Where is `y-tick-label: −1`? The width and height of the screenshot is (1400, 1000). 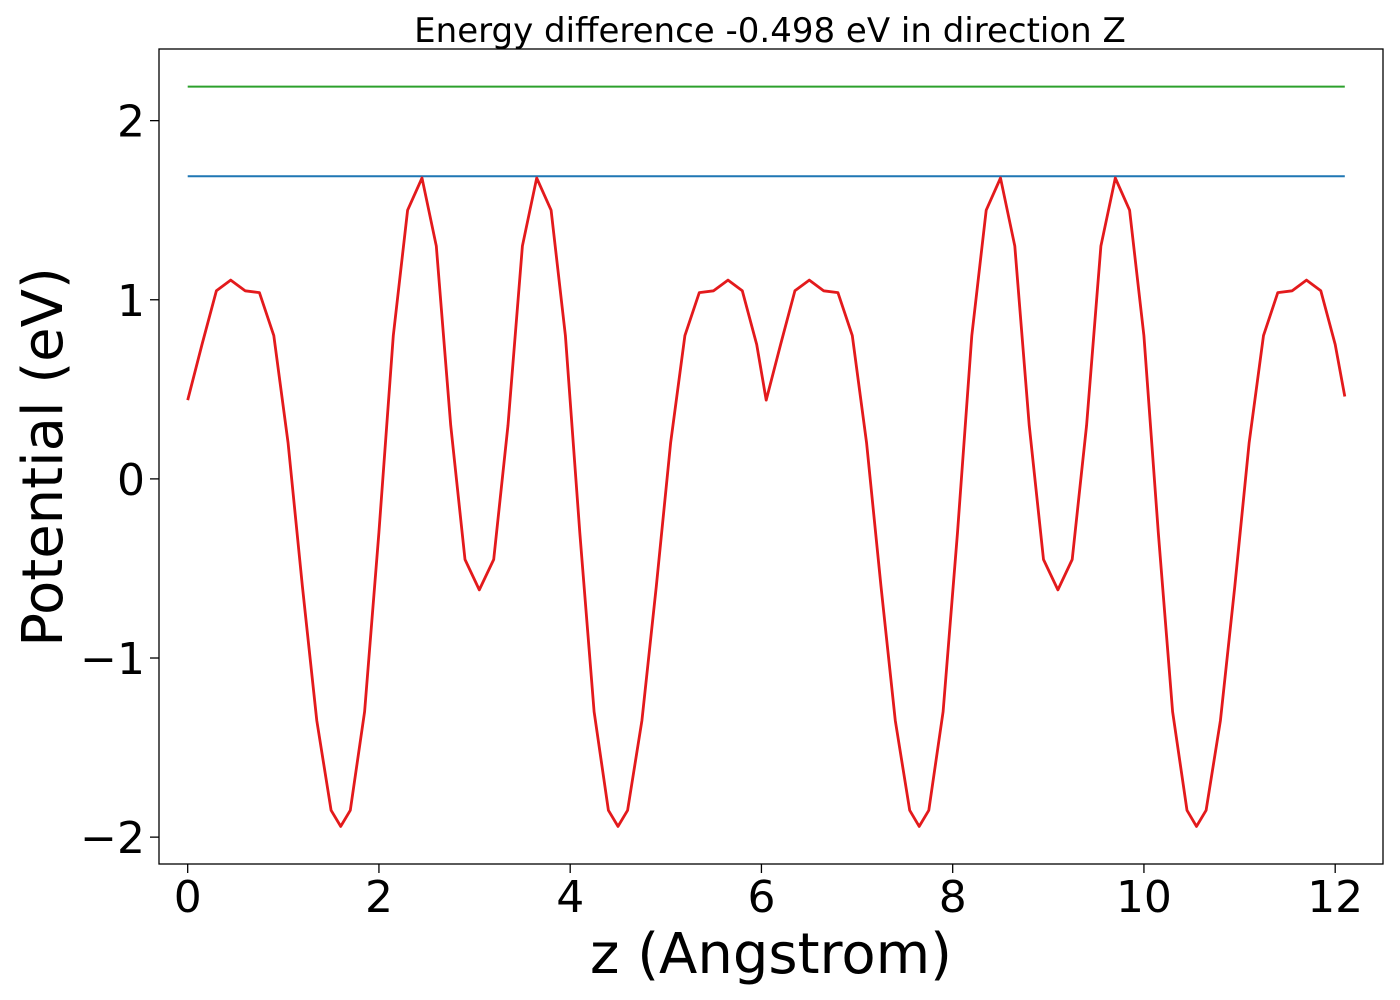
y-tick-label: −1 is located at coordinates (112, 659).